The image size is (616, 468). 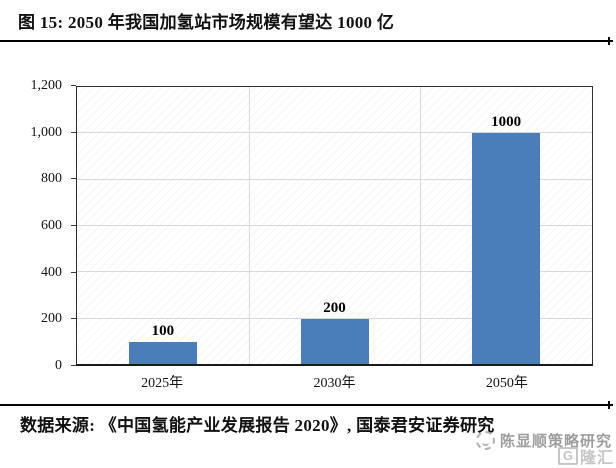 What do you see at coordinates (46, 132) in the screenshot?
I see `y-tick-label: 1,000` at bounding box center [46, 132].